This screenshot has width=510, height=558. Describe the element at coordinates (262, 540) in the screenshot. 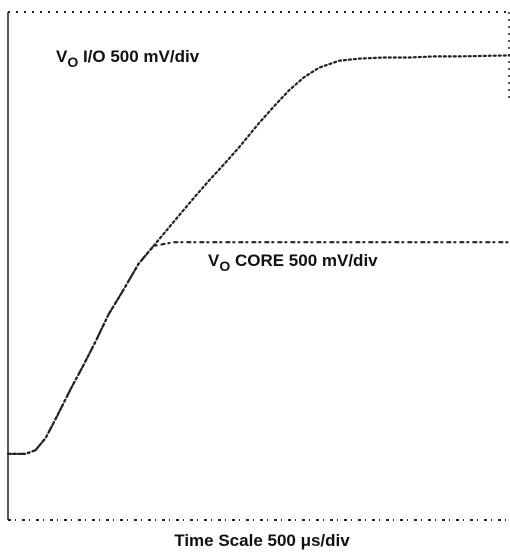

I see `x-axis-label: Time Scale 500 μs/div` at that location.